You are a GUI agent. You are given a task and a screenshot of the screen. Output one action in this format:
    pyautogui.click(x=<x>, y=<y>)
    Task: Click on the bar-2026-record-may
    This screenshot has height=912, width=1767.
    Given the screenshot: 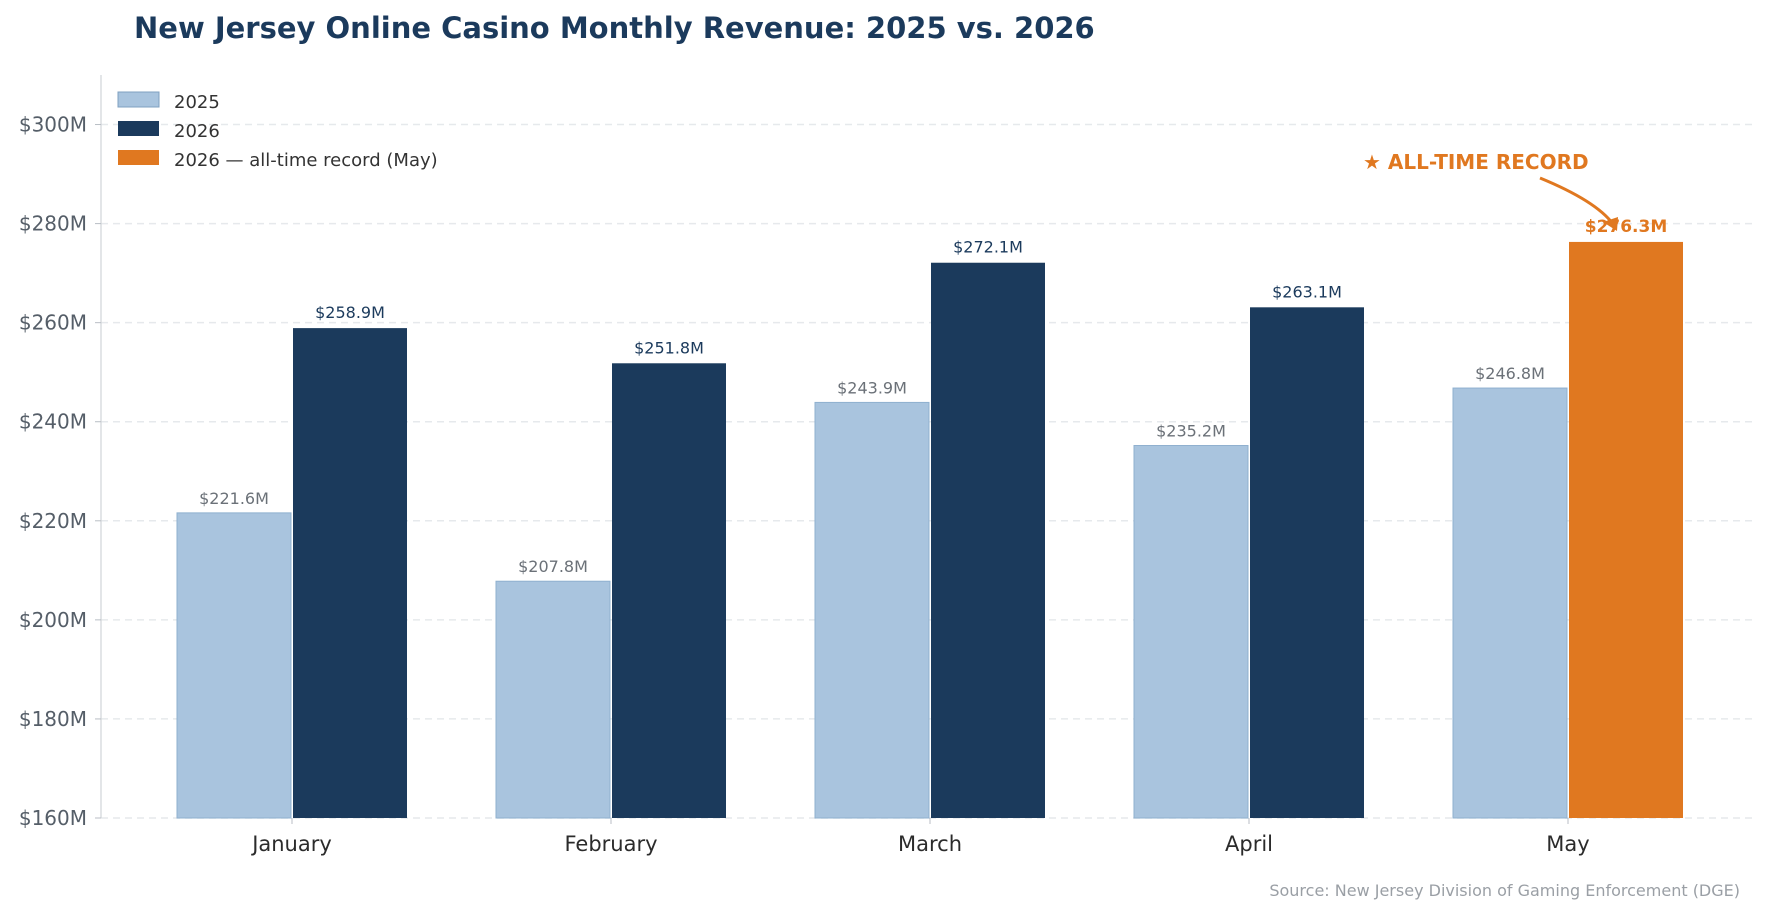 What is the action you would take?
    pyautogui.click(x=1626, y=529)
    